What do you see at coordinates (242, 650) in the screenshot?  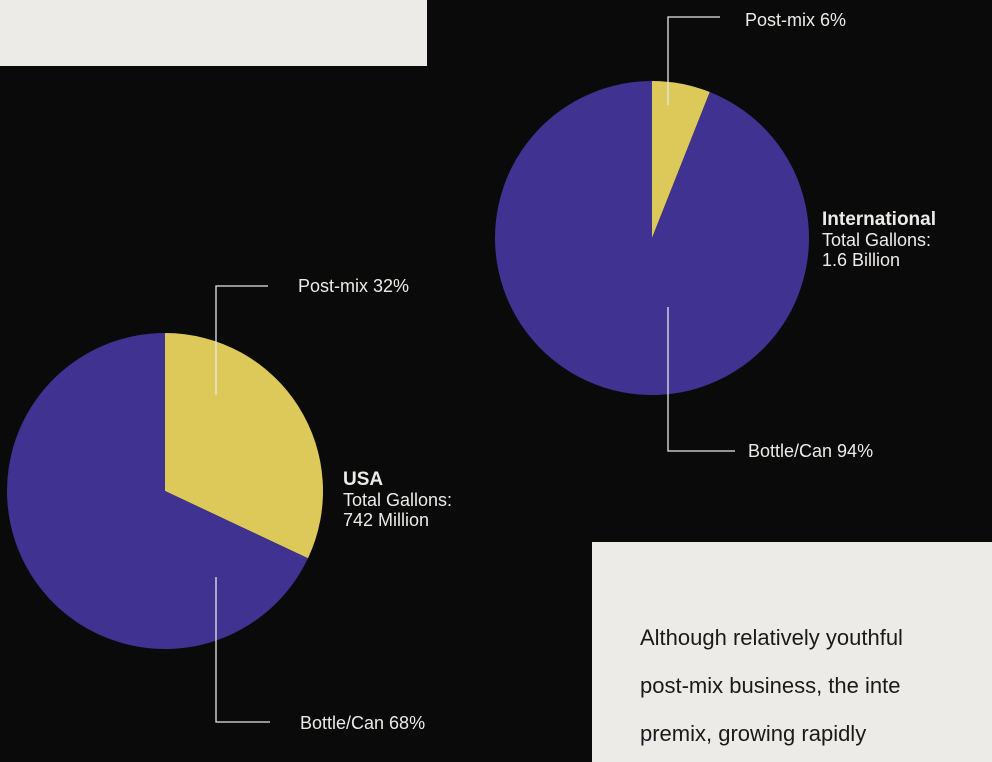 I see `usa-bottlecan-leader` at bounding box center [242, 650].